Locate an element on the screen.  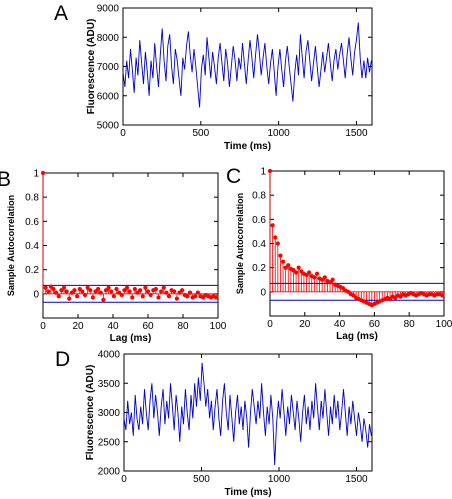
x-tick-label: 500 is located at coordinates (200, 133).